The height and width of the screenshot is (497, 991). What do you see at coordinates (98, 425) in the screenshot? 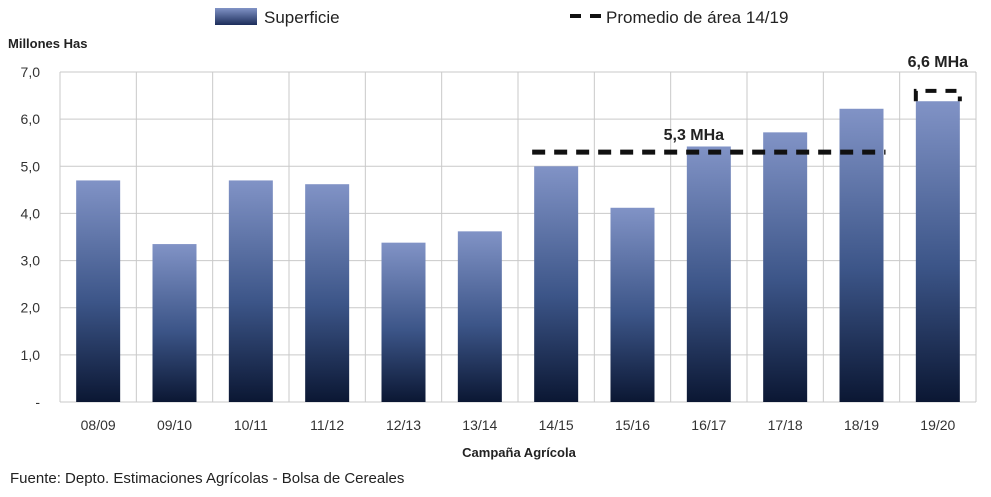
I see `x-tick-label: 08/09` at bounding box center [98, 425].